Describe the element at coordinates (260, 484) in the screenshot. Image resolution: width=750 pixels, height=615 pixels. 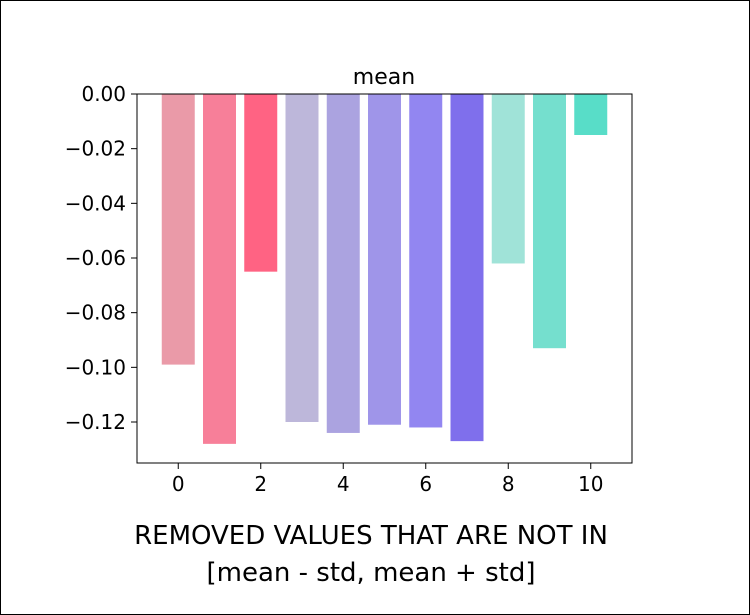
I see `x-tick-label: 2` at that location.